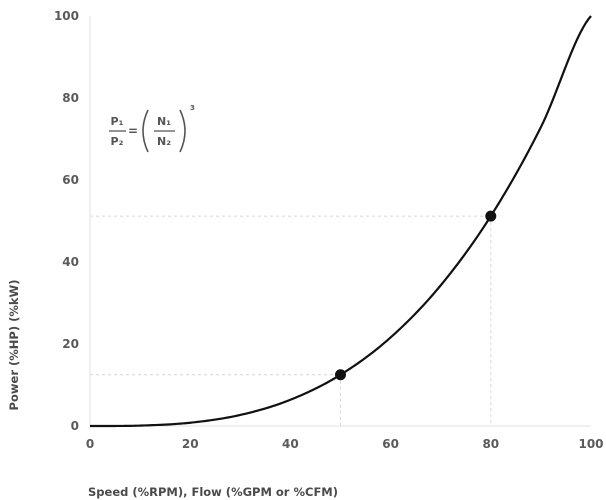 This screenshot has width=606, height=500. I want to click on equation-n1: N₁, so click(164, 121).